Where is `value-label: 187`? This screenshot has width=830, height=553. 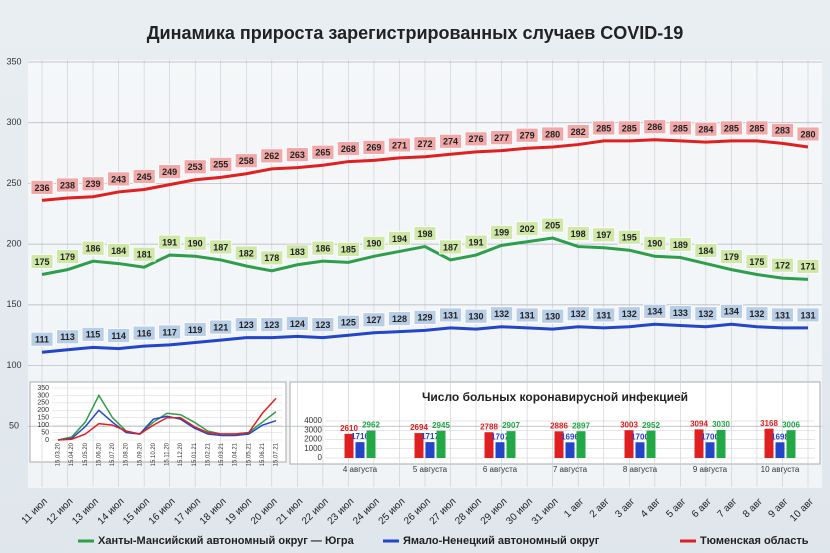
value-label: 187 is located at coordinates (220, 247).